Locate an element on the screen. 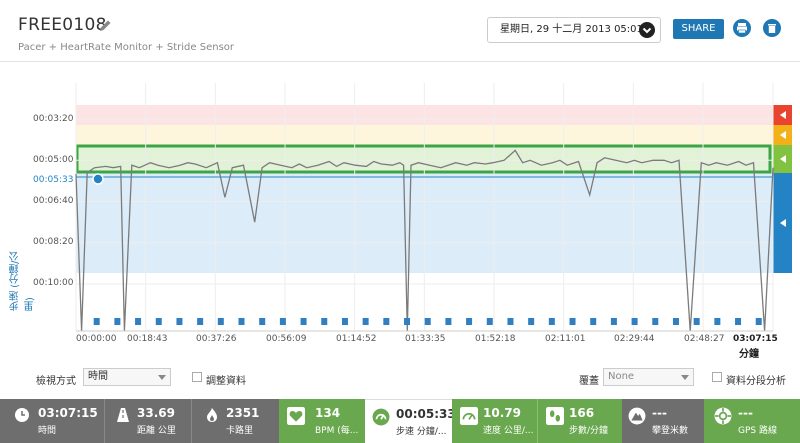 The height and width of the screenshot is (443, 800). segment-analysis-checkbox is located at coordinates (717, 377).